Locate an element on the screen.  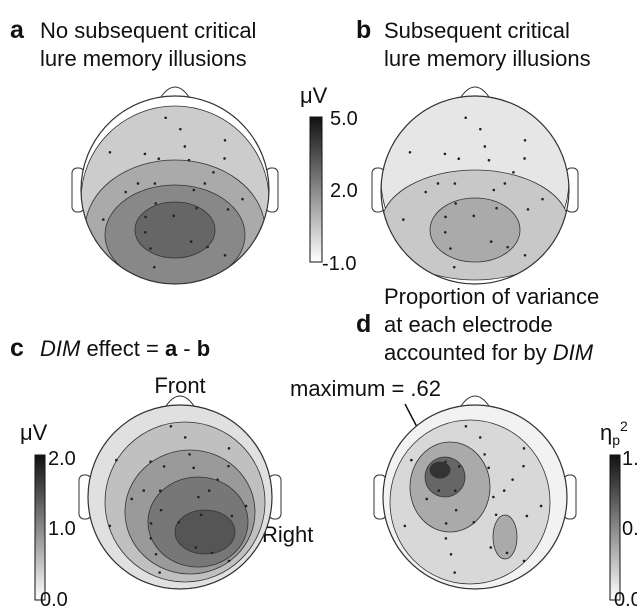
panel-letter: b is located at coordinates (363, 30).